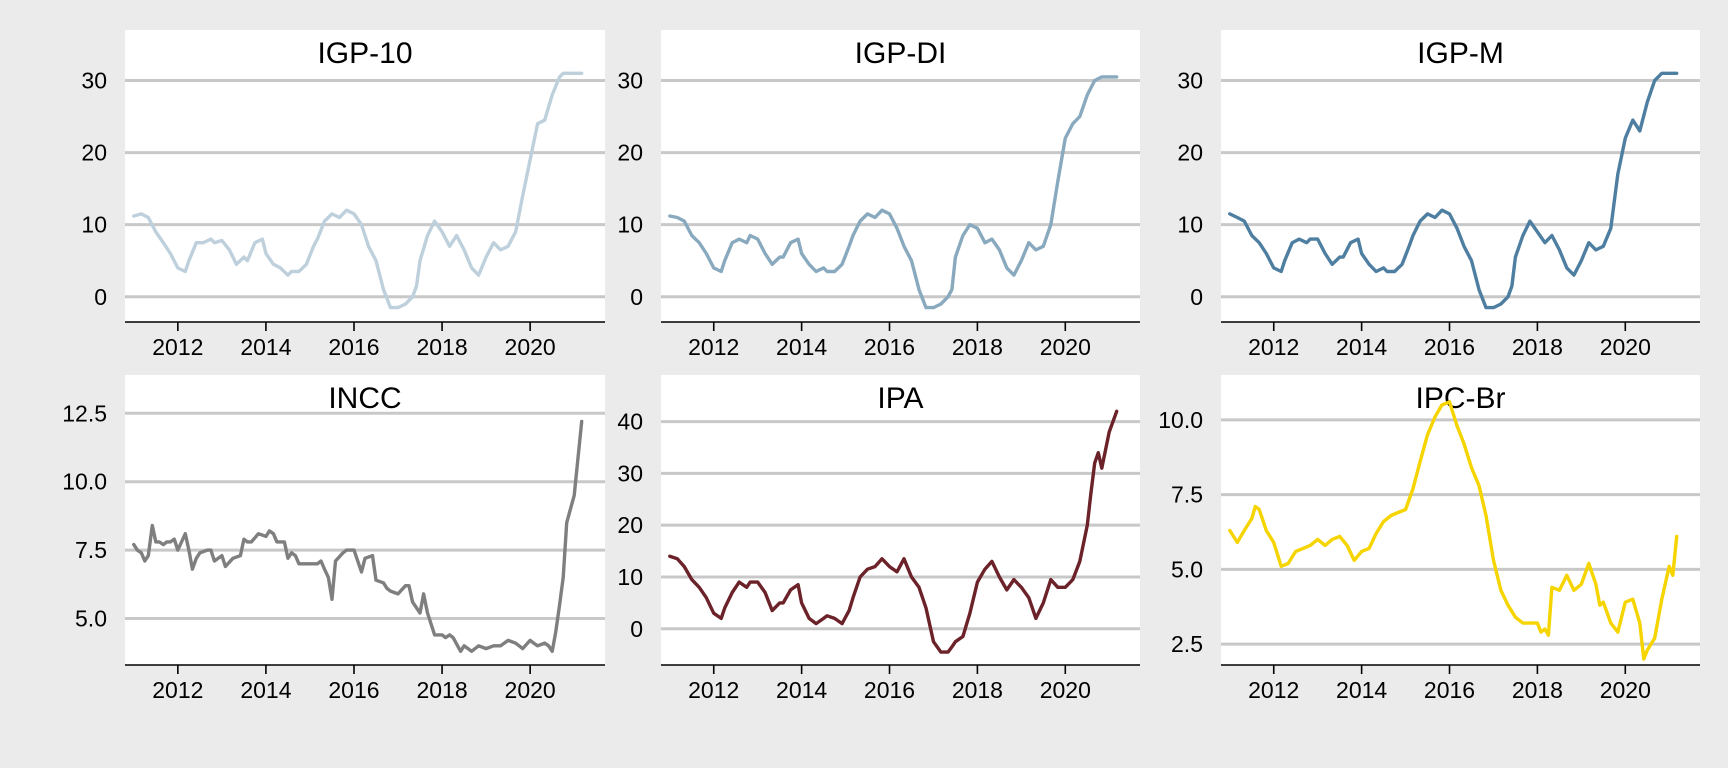 This screenshot has width=1728, height=768. I want to click on chart-panel-5: 0 10 20 30 40 IPA 2012 2014 2016 2018 2020, so click(878, 539).